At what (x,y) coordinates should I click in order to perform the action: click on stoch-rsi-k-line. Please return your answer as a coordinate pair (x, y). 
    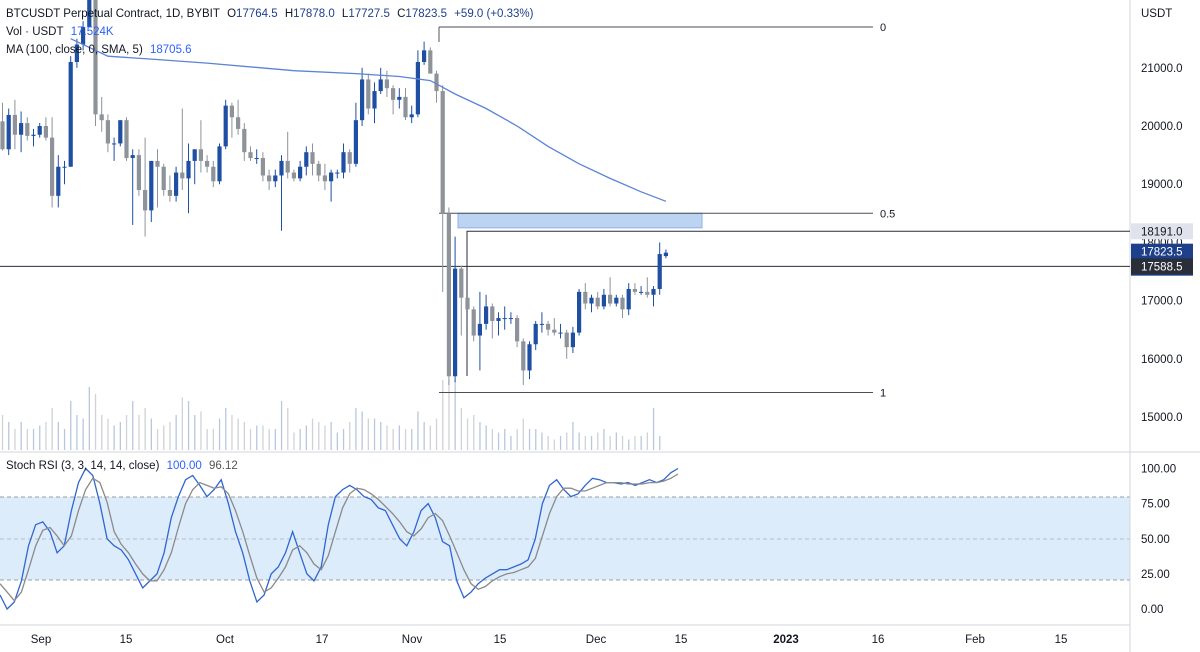
    Looking at the image, I should click on (339, 539).